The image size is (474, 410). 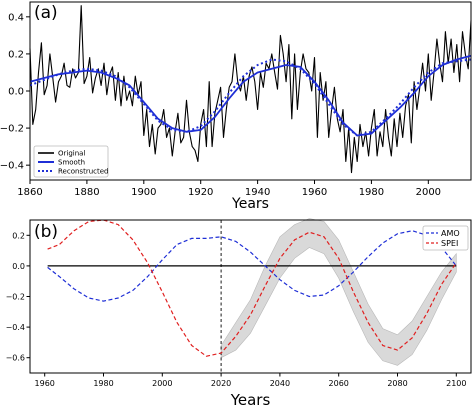 What do you see at coordinates (86, 192) in the screenshot?
I see `x-tick-label: 1880` at bounding box center [86, 192].